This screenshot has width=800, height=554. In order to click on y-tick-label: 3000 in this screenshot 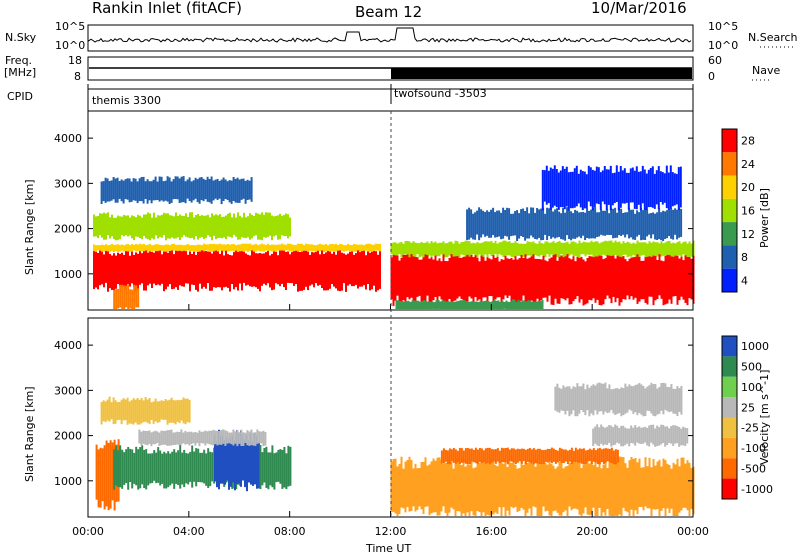, I will do `click(68, 390)`.